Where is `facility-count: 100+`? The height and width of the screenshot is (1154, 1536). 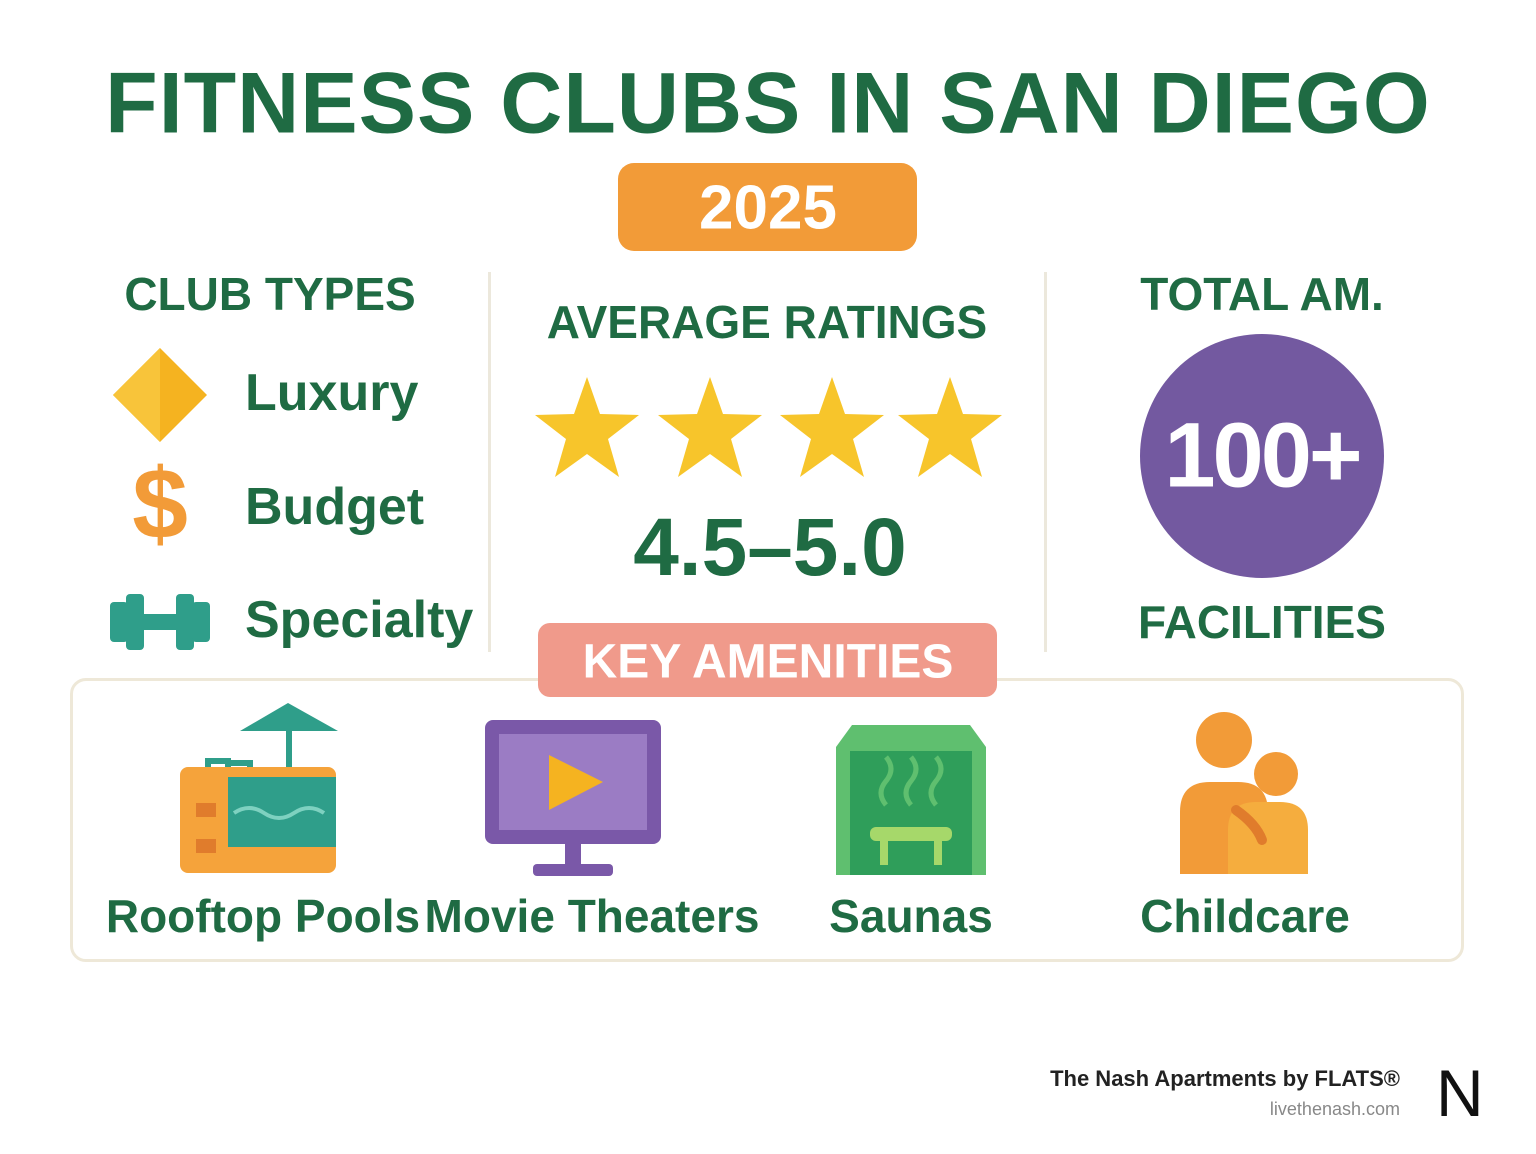 facility-count: 100+ is located at coordinates (1263, 455).